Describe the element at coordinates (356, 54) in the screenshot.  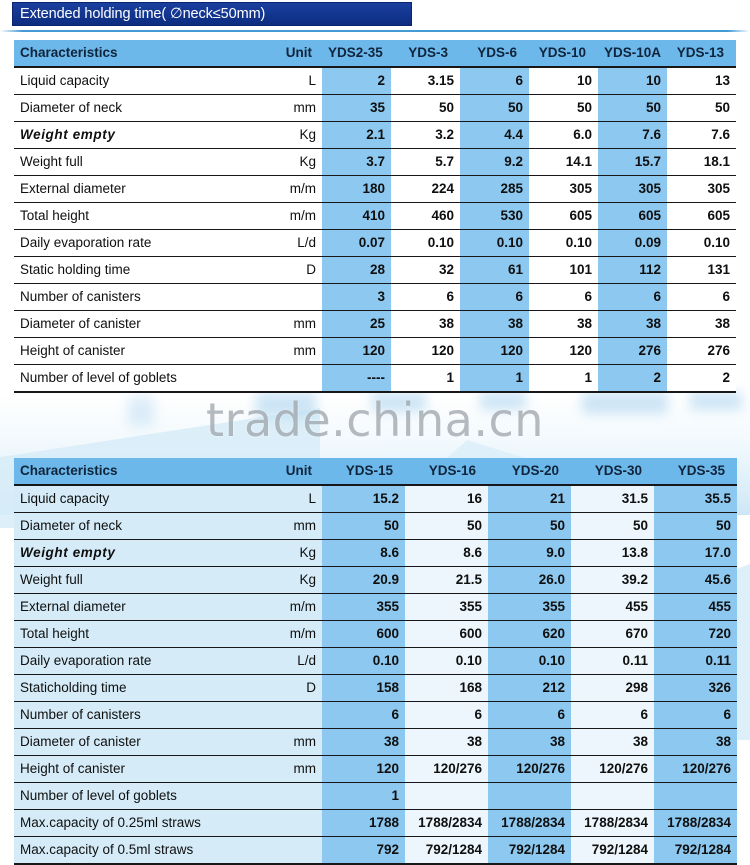
I see `column-header-model: YDS2-35` at that location.